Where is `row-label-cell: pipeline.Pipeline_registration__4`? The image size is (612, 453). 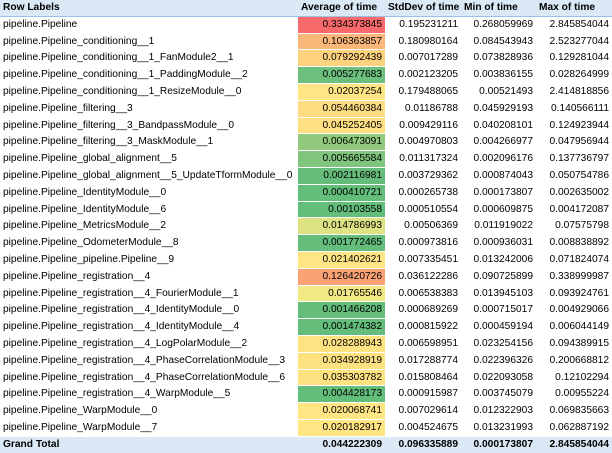 row-label-cell: pipeline.Pipeline_registration__4 is located at coordinates (149, 277).